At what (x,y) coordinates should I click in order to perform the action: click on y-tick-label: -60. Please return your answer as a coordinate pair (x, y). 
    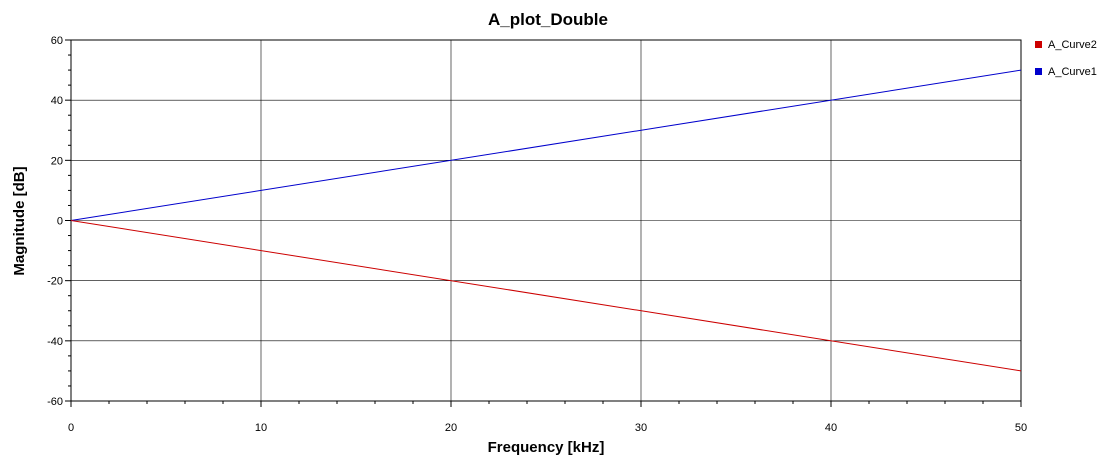
    Looking at the image, I should click on (55, 402).